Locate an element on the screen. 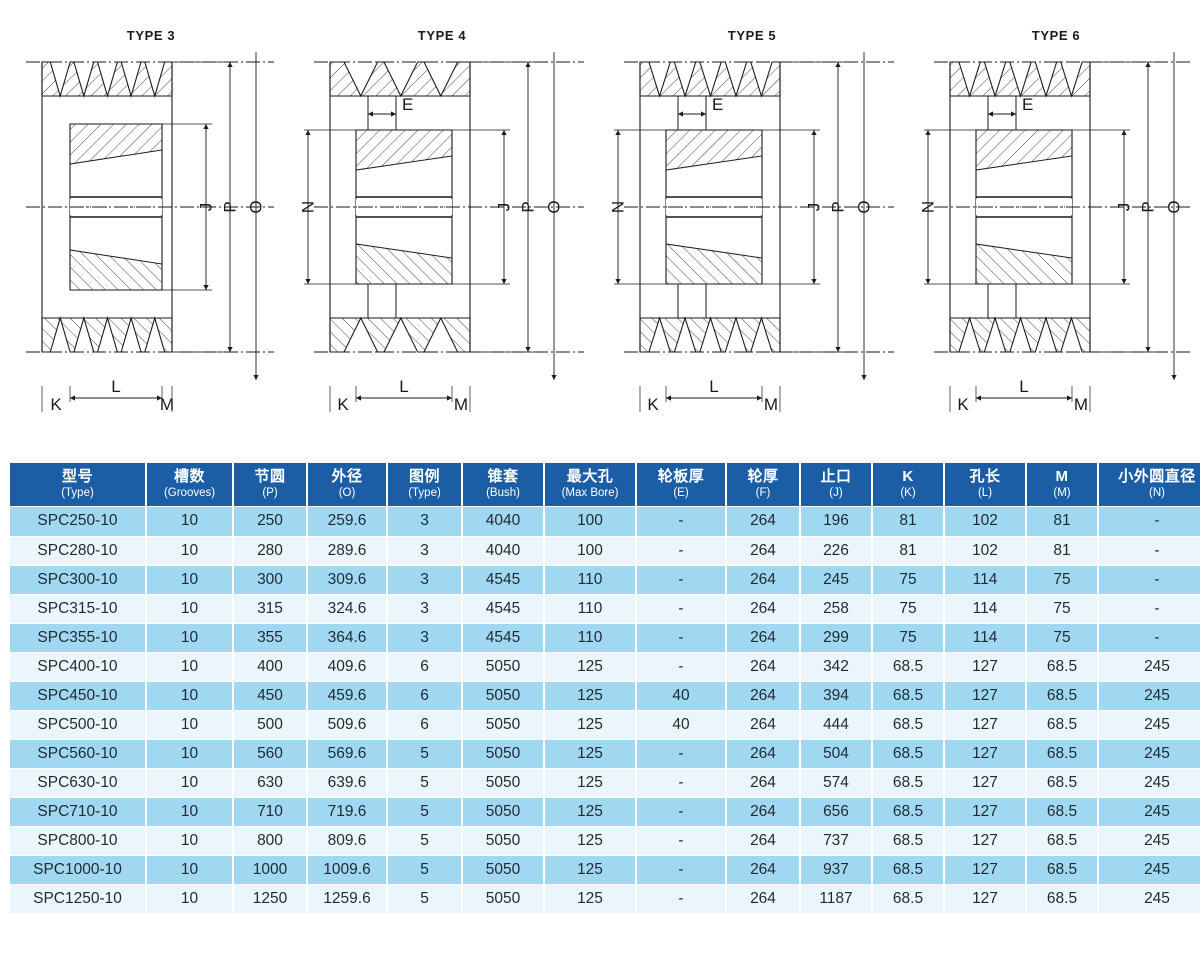 This screenshot has height=961, width=1200. dim-label-j: J is located at coordinates (504, 207).